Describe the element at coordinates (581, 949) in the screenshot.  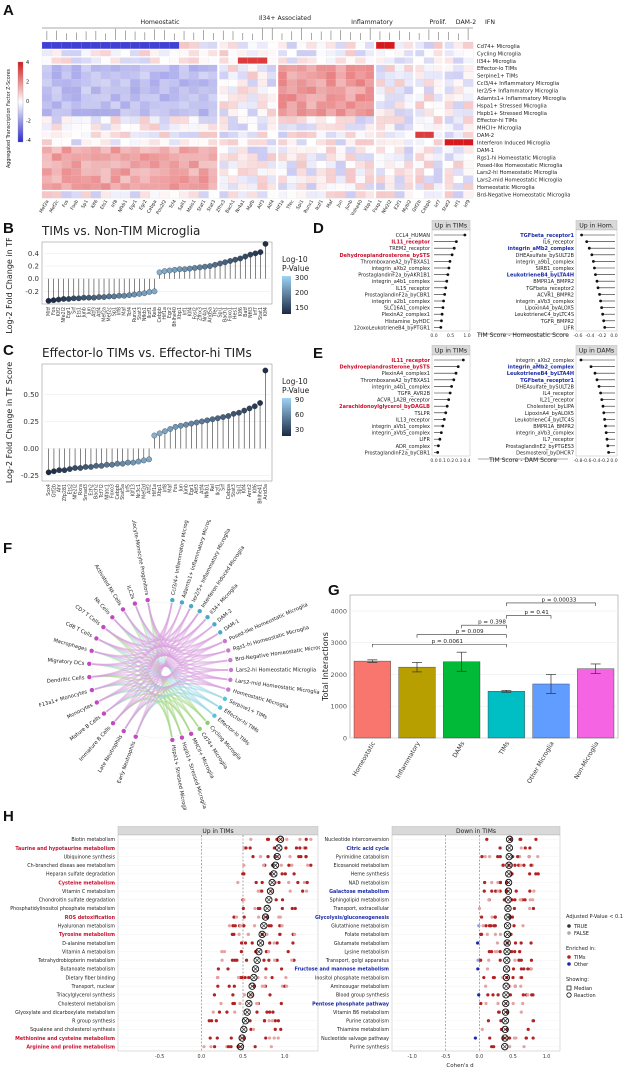
I see `legend-title: Enriched in:` at that location.